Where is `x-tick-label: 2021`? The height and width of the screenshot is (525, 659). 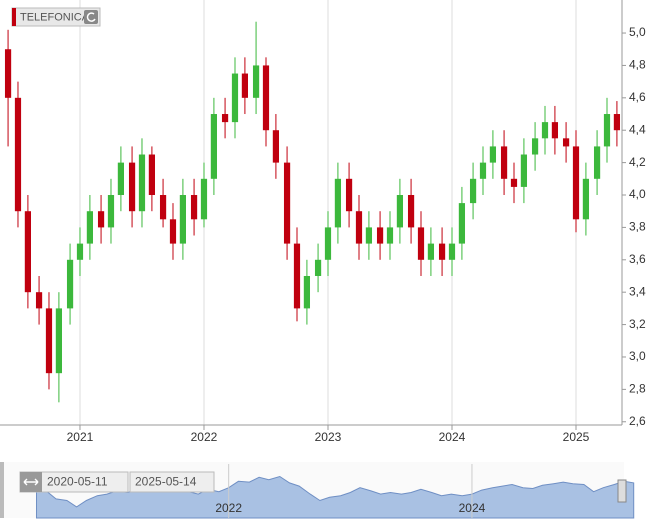
x-tick-label: 2021 is located at coordinates (80, 437).